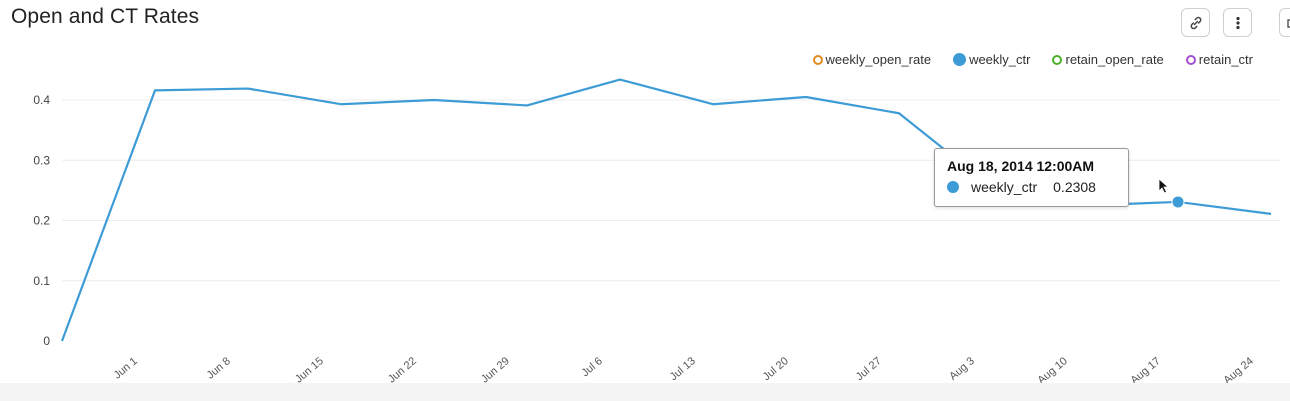 Image resolution: width=1290 pixels, height=401 pixels. What do you see at coordinates (869, 369) in the screenshot?
I see `x-tick-label: Jul 27` at bounding box center [869, 369].